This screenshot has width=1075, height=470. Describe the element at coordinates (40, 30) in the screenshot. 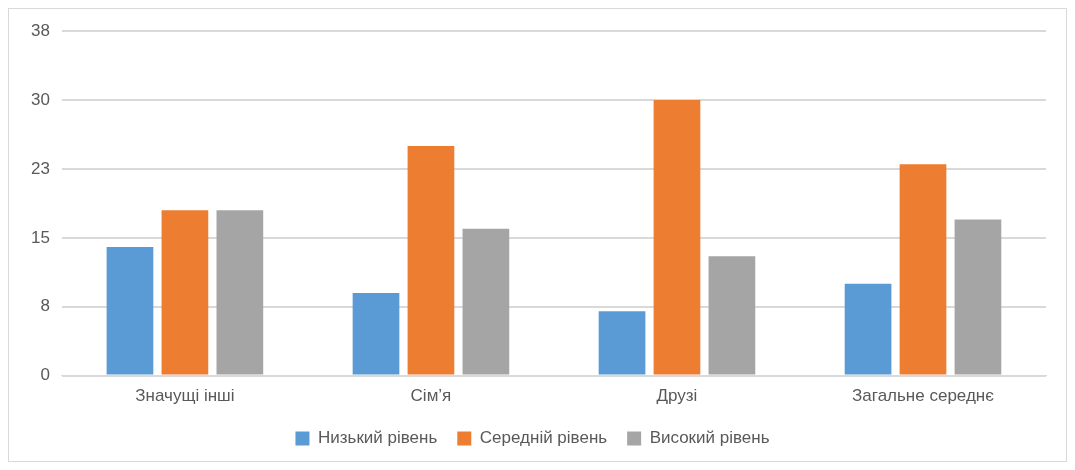

I see `y-tick-label: 38` at that location.